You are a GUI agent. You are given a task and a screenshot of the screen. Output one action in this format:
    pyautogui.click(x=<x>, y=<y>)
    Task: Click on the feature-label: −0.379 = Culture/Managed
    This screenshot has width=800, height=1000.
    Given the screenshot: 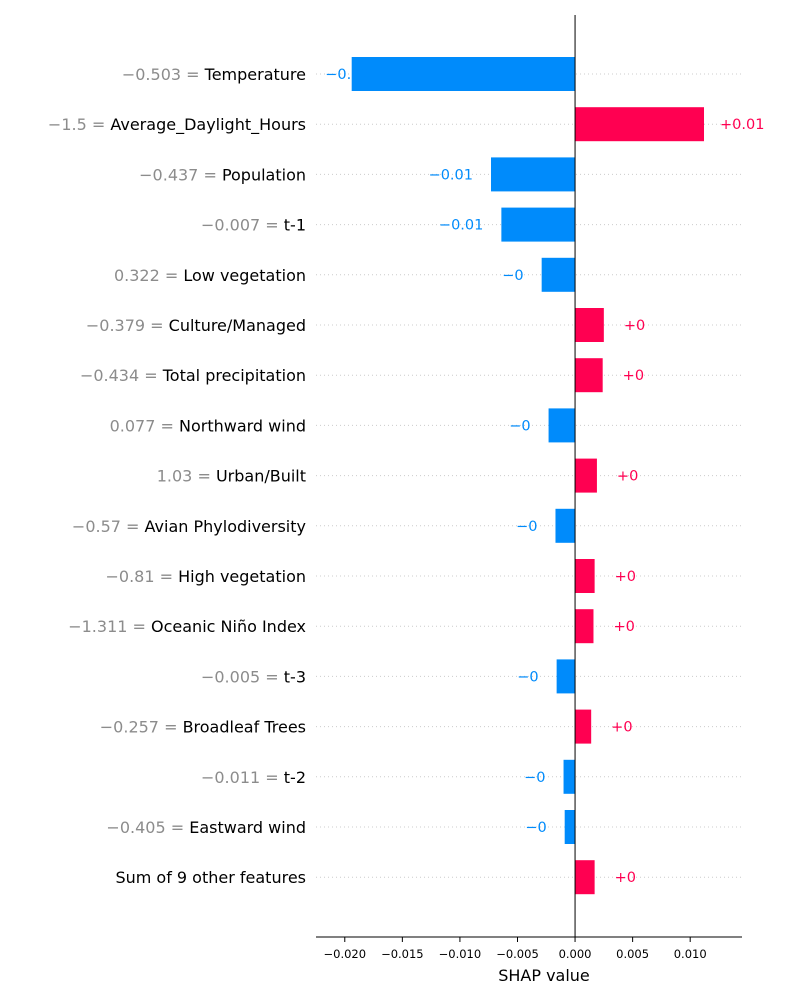 What is the action you would take?
    pyautogui.click(x=196, y=325)
    